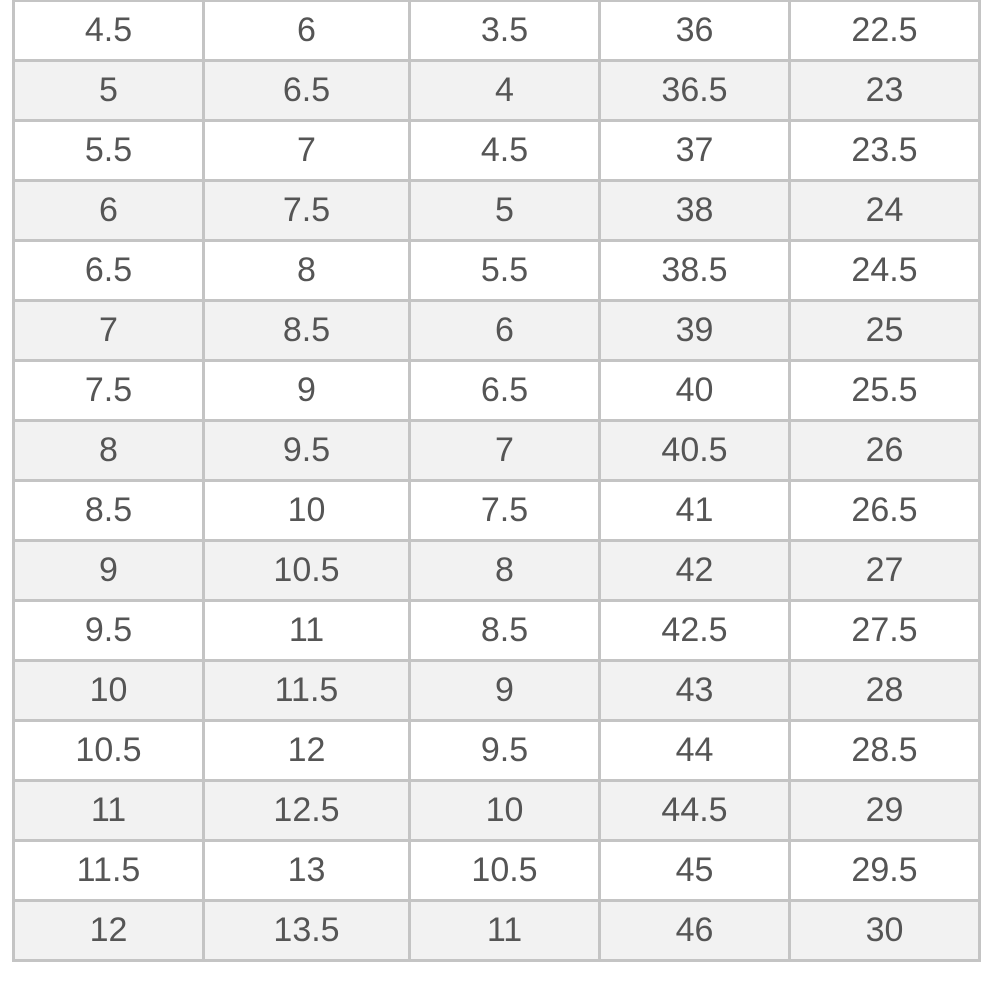 The width and height of the screenshot is (1000, 1000). What do you see at coordinates (884, 930) in the screenshot?
I see `table-cell: 30` at bounding box center [884, 930].